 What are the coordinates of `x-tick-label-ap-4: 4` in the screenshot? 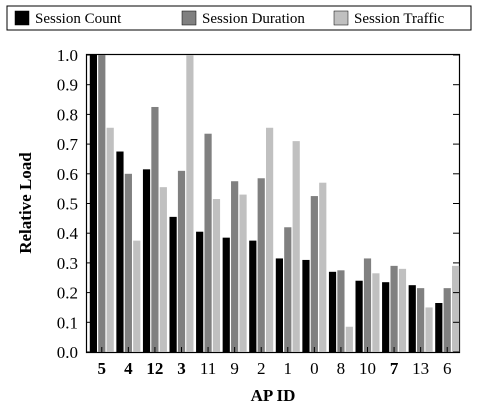 It's located at (128, 368).